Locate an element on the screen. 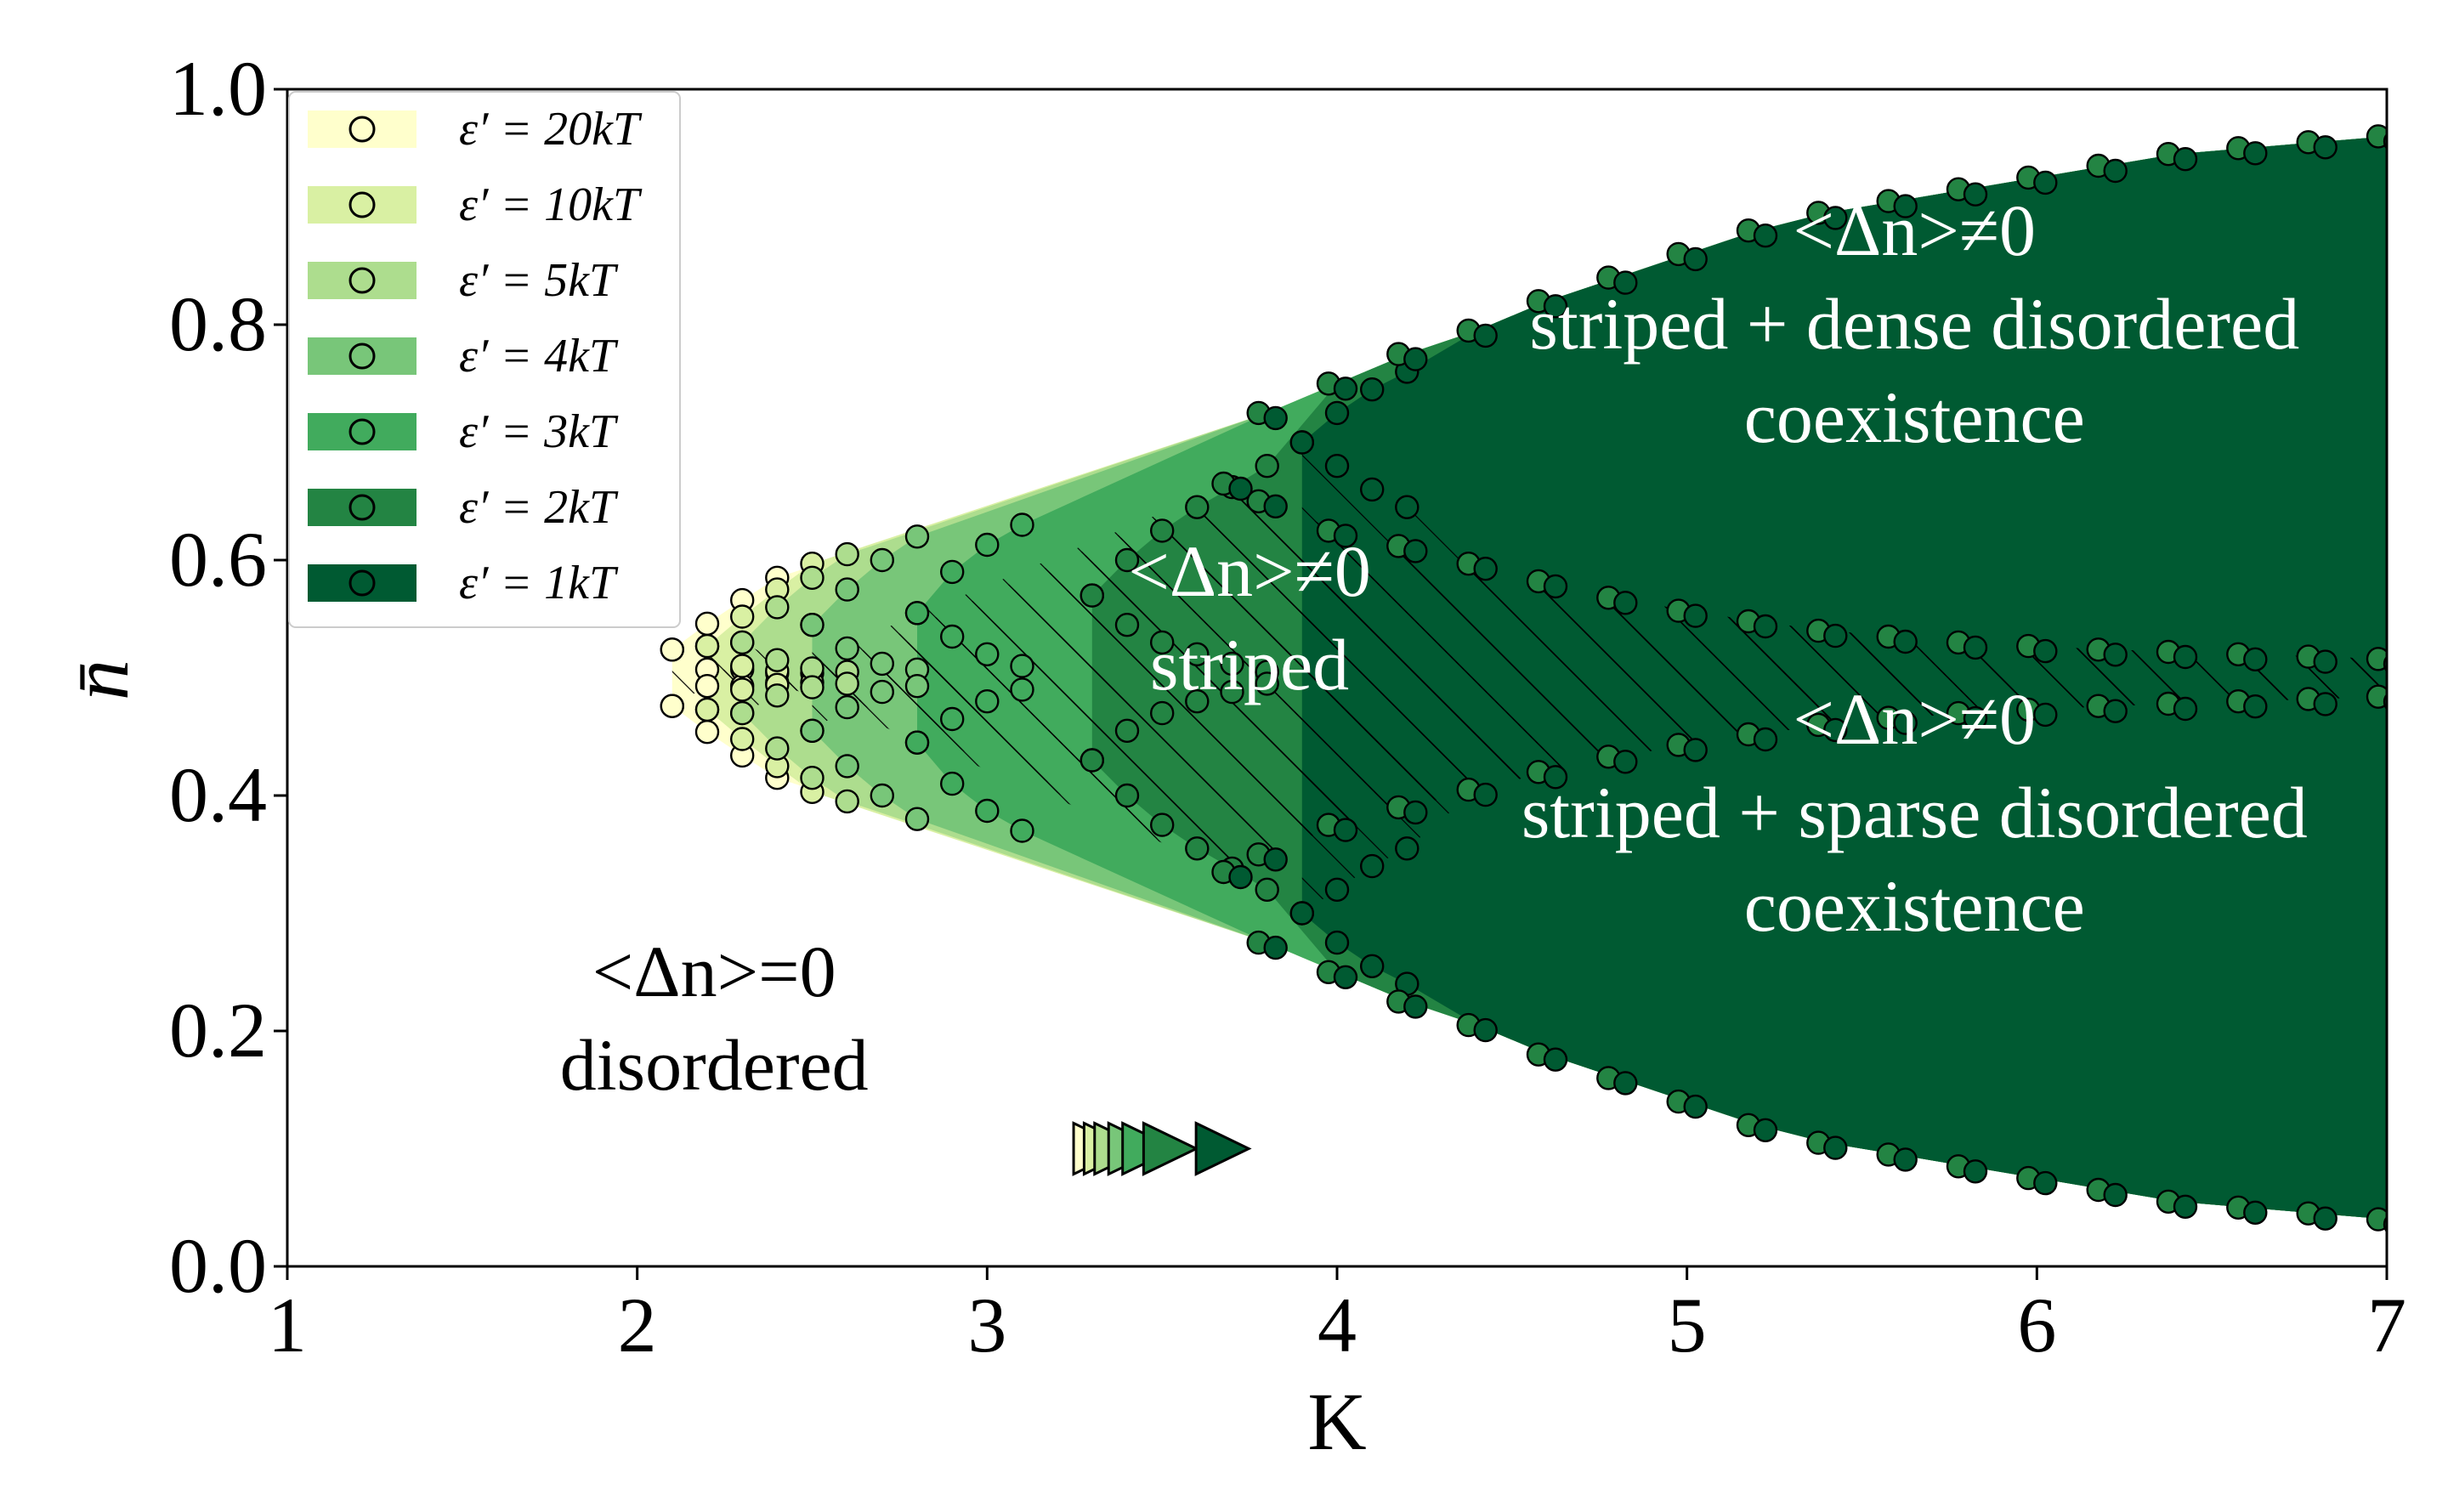 The image size is (2448, 1512). legend-label: ε′ = 3kT is located at coordinates (539, 431).